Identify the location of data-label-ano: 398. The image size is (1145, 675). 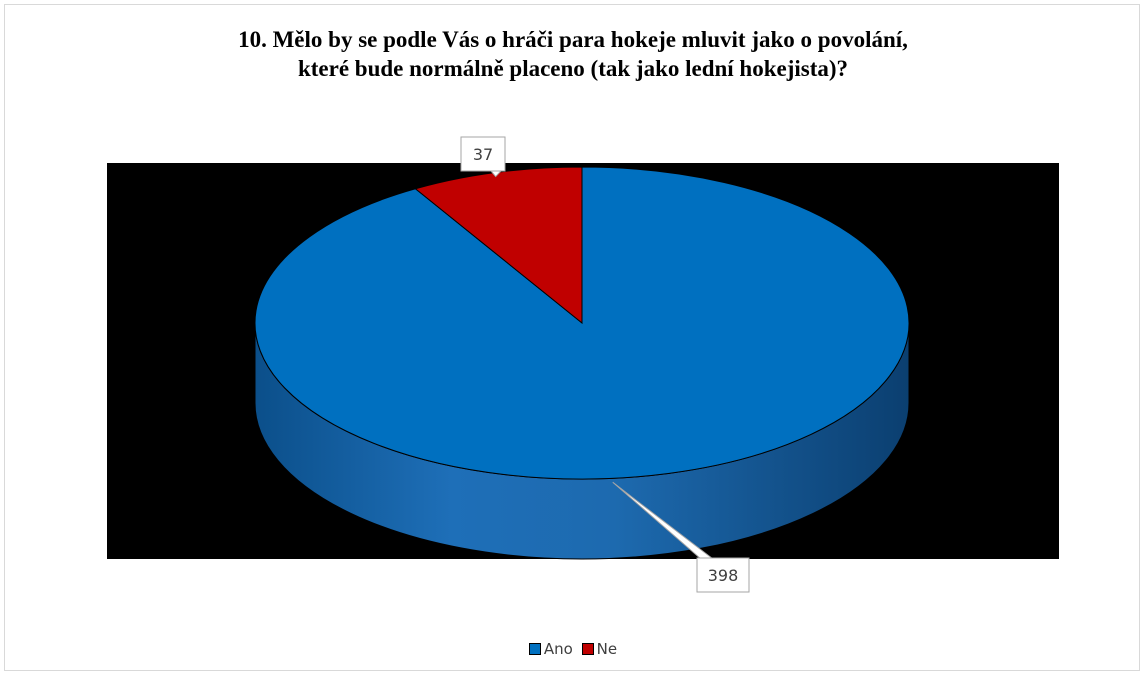
(681, 537).